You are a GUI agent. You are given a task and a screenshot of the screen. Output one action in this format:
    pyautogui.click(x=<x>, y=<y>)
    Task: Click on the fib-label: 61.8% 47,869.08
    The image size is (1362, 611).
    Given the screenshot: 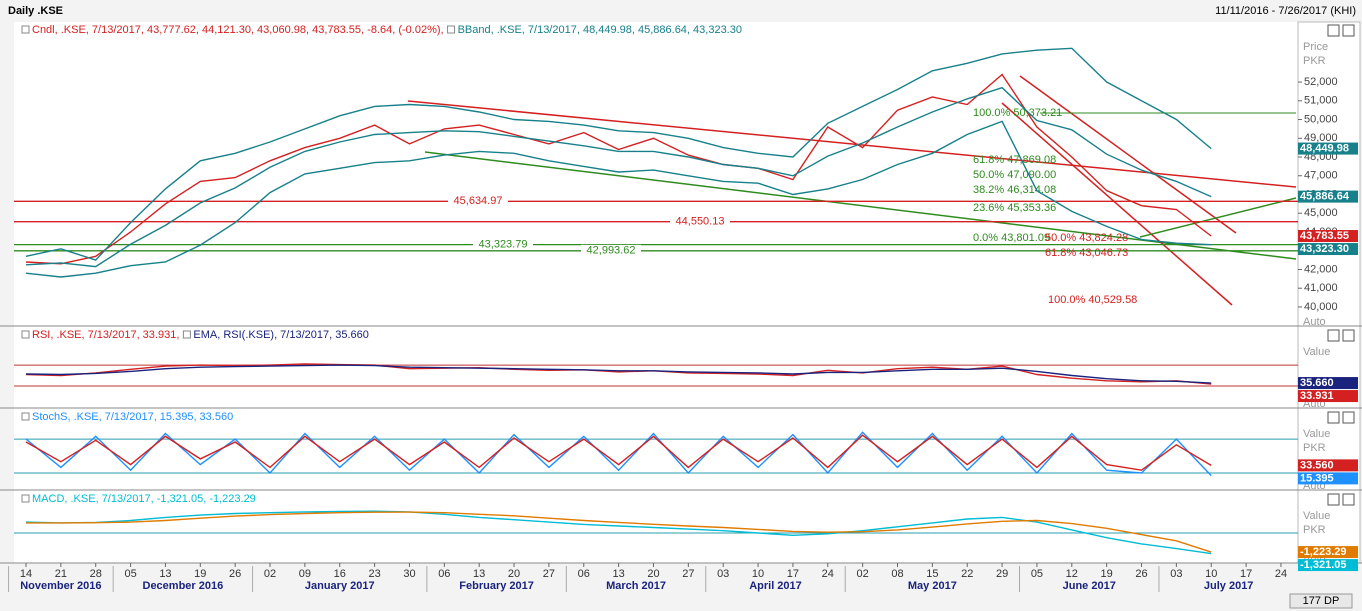 What is the action you would take?
    pyautogui.click(x=1014, y=160)
    